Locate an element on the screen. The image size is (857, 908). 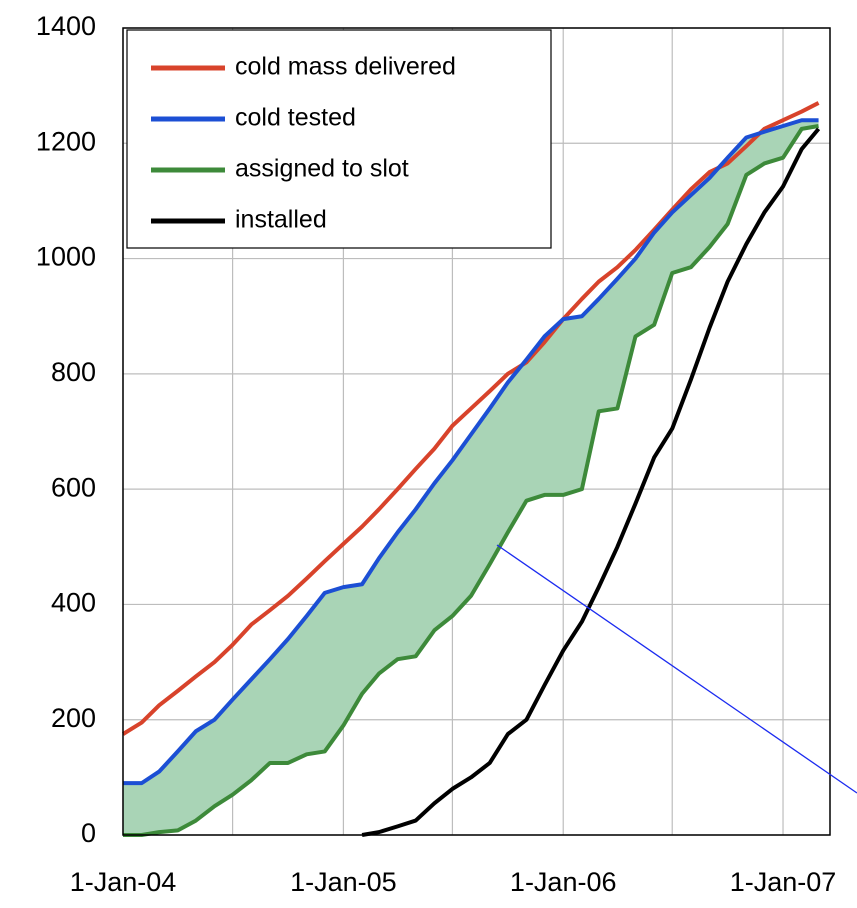
legend-label: assigned to slot is located at coordinates (322, 169).